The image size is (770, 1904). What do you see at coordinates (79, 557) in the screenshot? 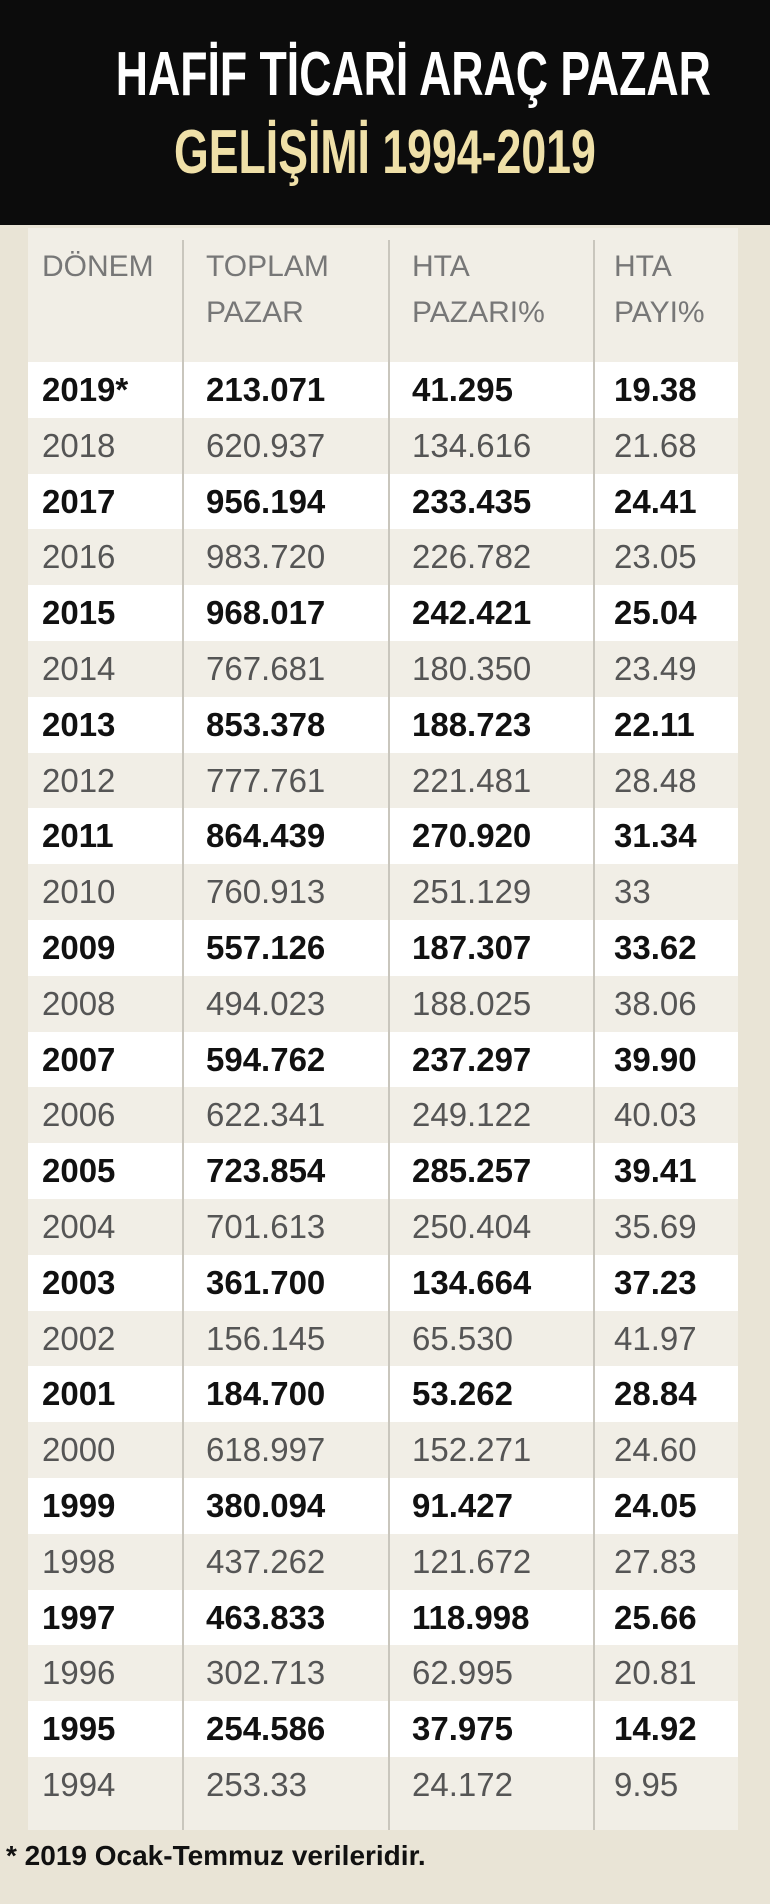
I see `table-cell: 2016` at bounding box center [79, 557].